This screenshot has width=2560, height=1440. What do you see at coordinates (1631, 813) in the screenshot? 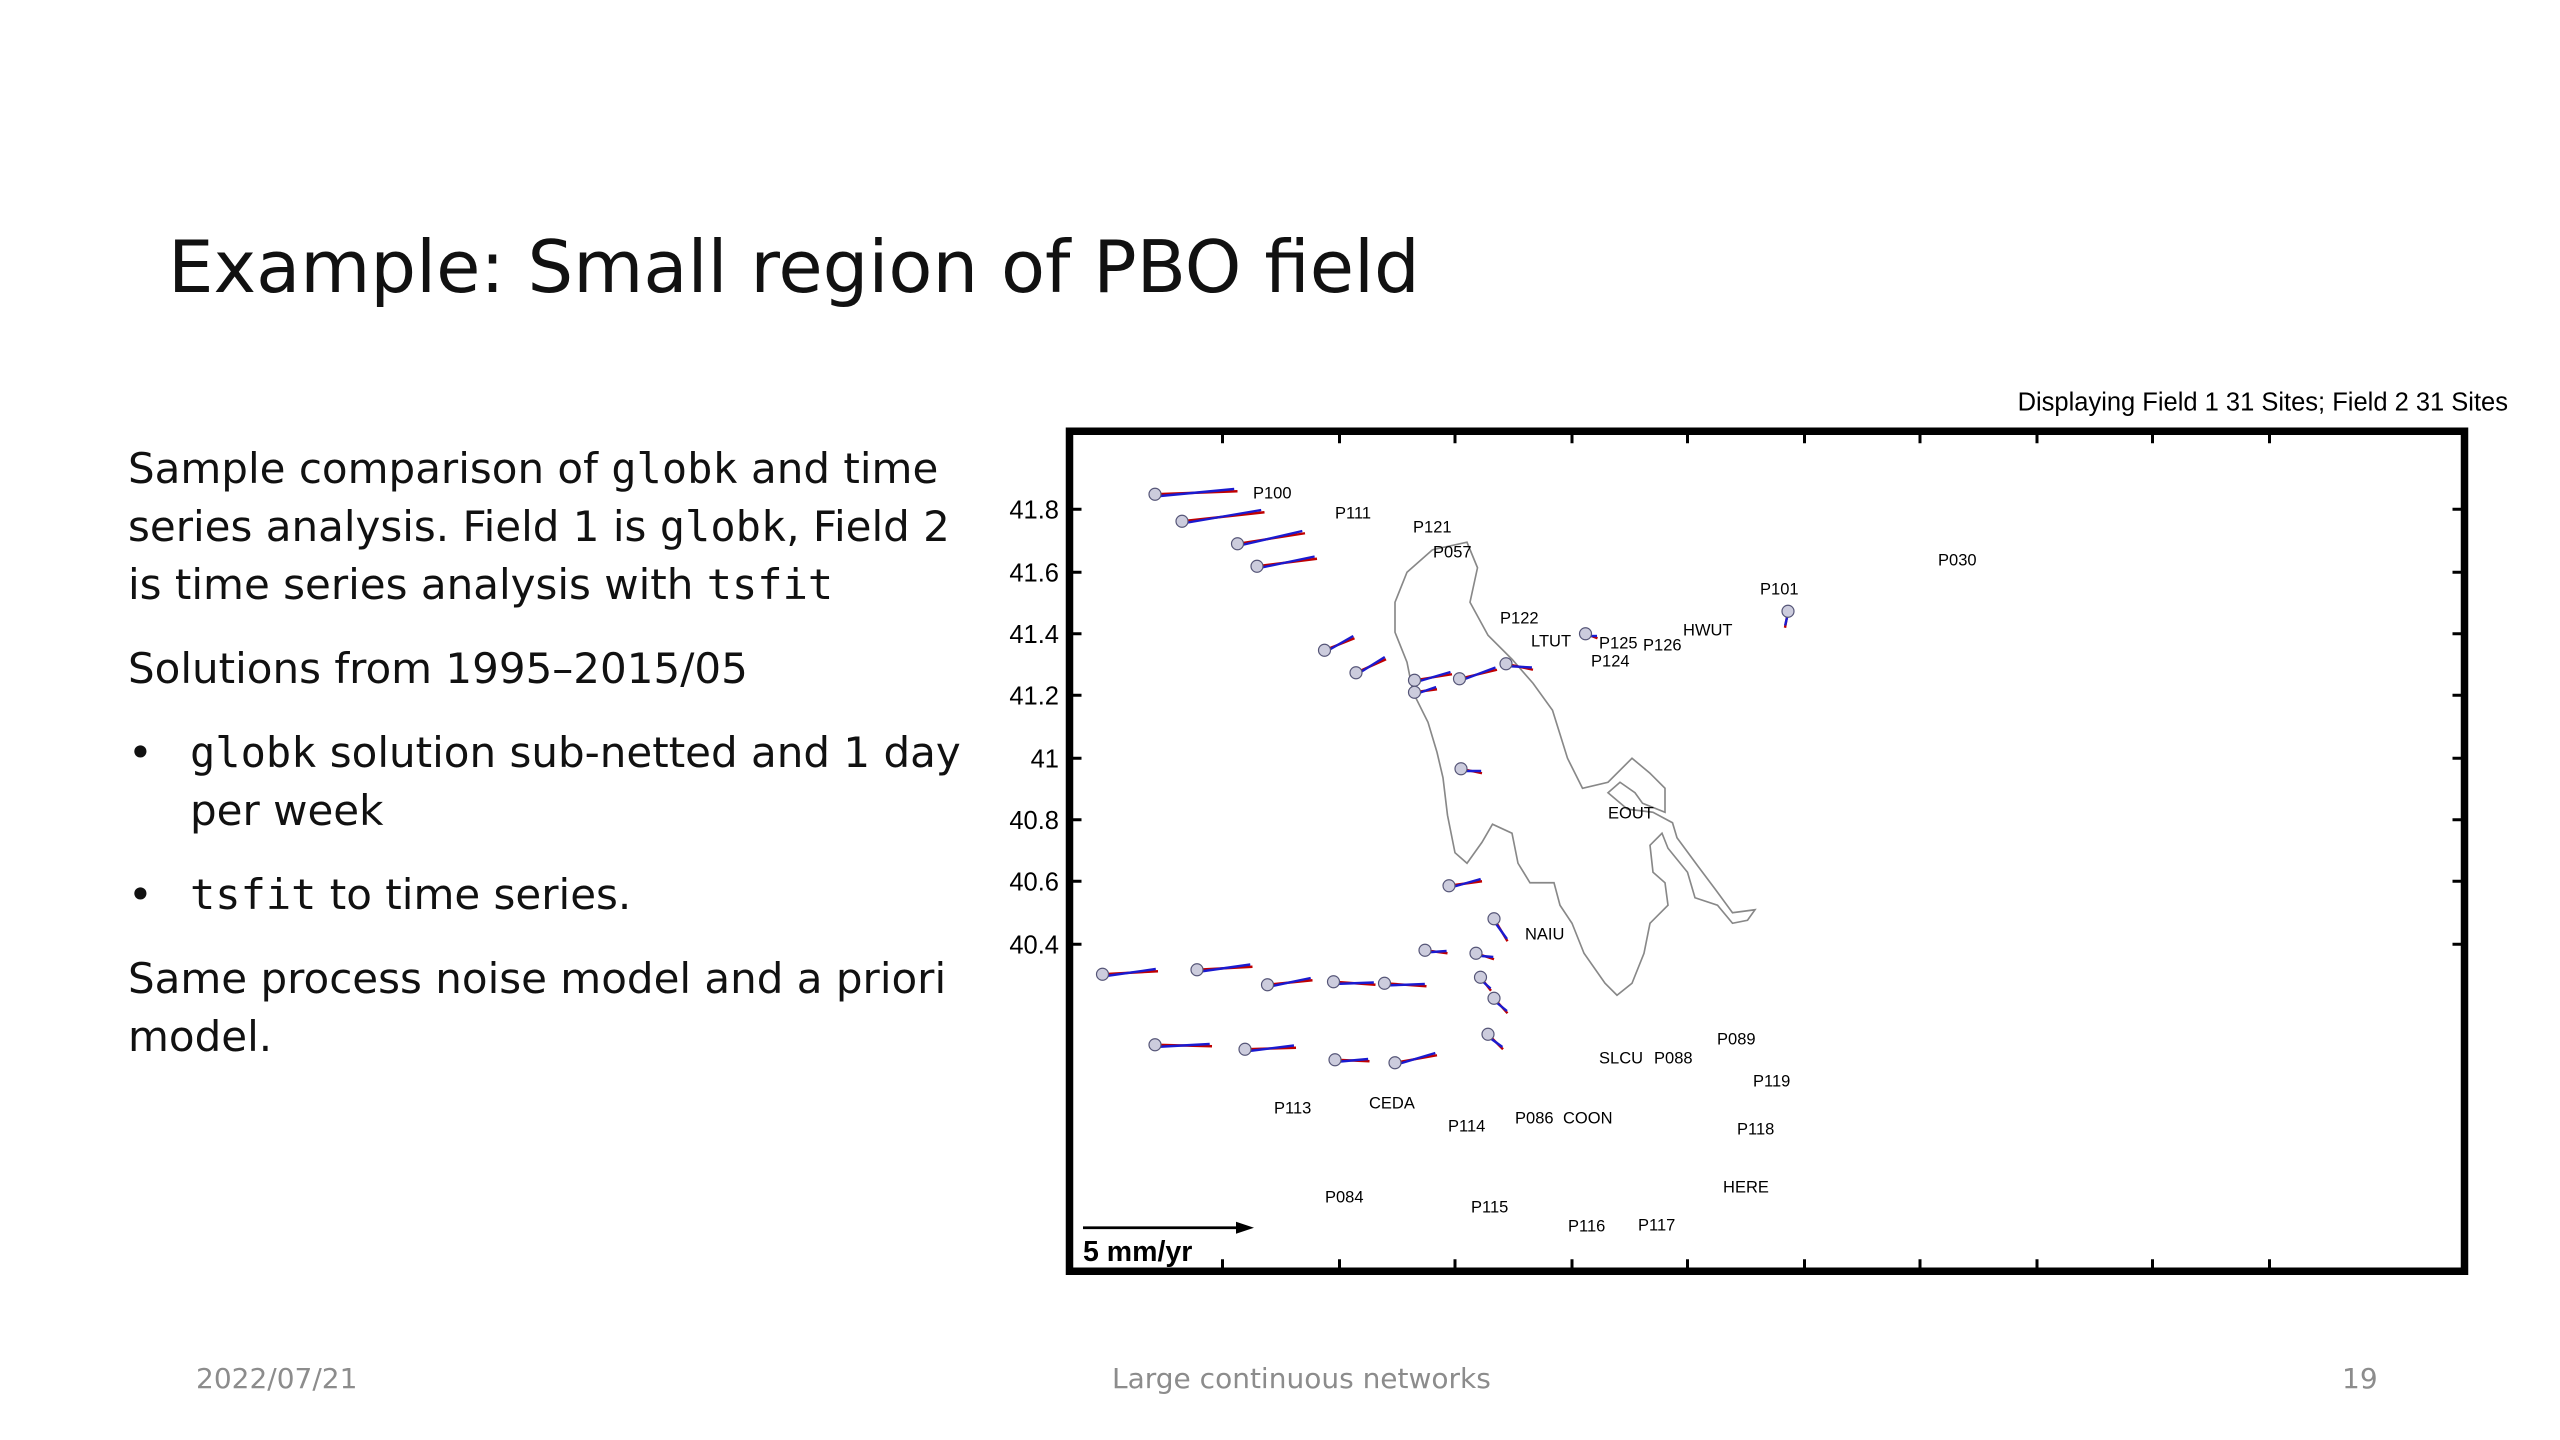
I see `site-label: EOUT` at bounding box center [1631, 813].